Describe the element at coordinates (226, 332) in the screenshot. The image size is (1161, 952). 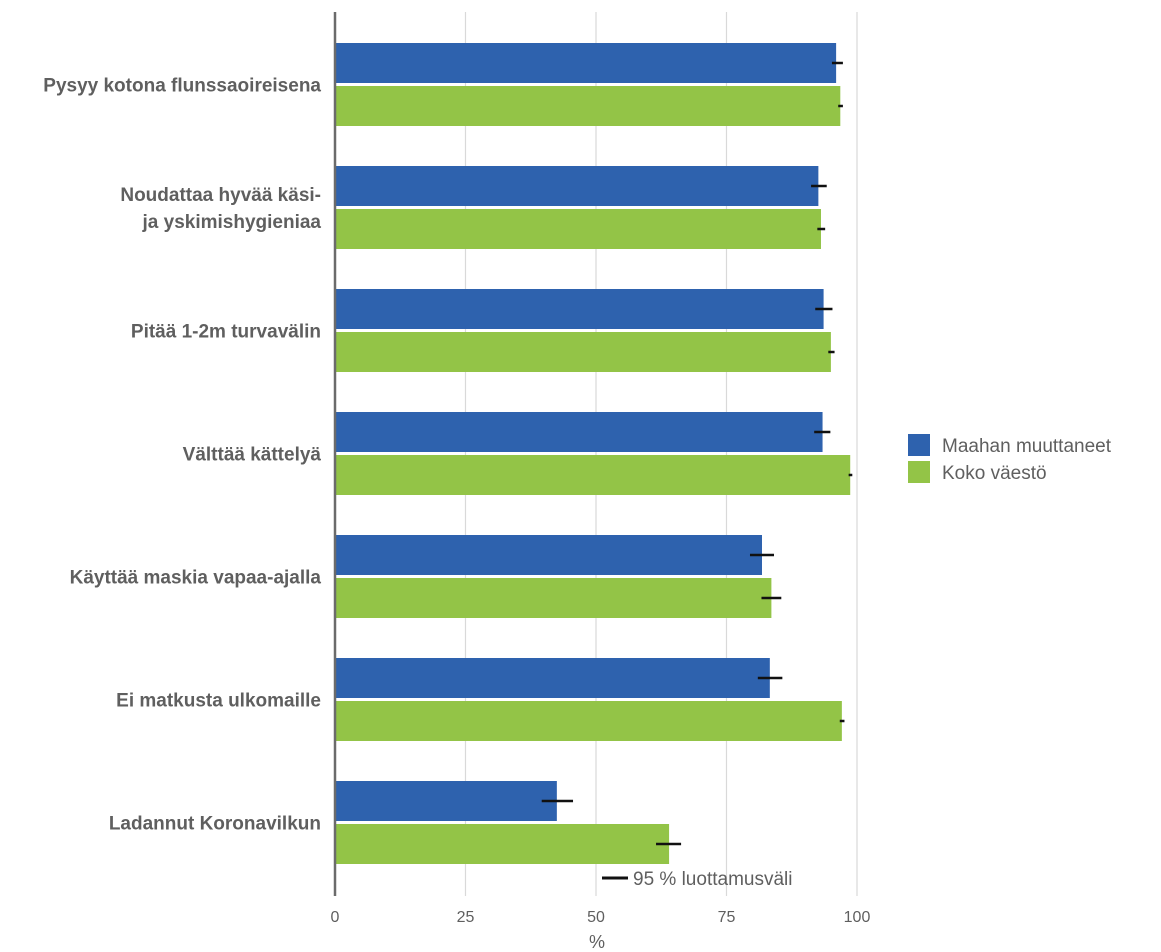
I see `category-label-3: Pitää 1-2m turvavälin` at that location.